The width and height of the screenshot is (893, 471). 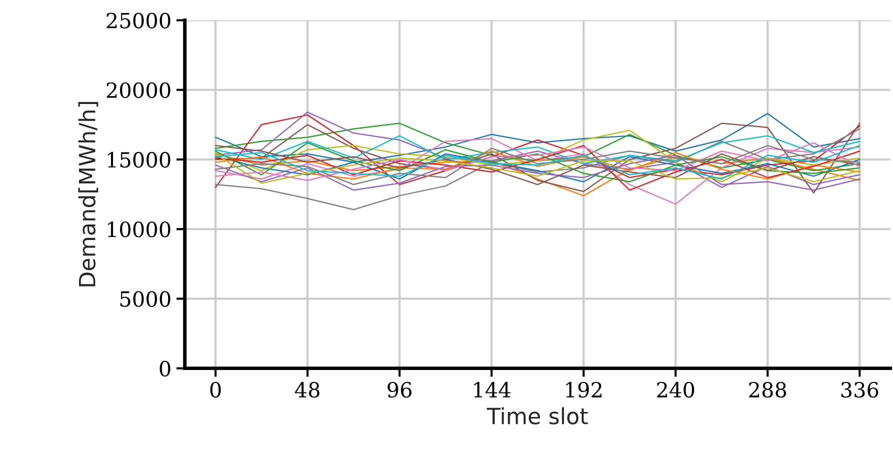 What do you see at coordinates (145, 299) in the screenshot?
I see `y-tick-label: 5000` at bounding box center [145, 299].